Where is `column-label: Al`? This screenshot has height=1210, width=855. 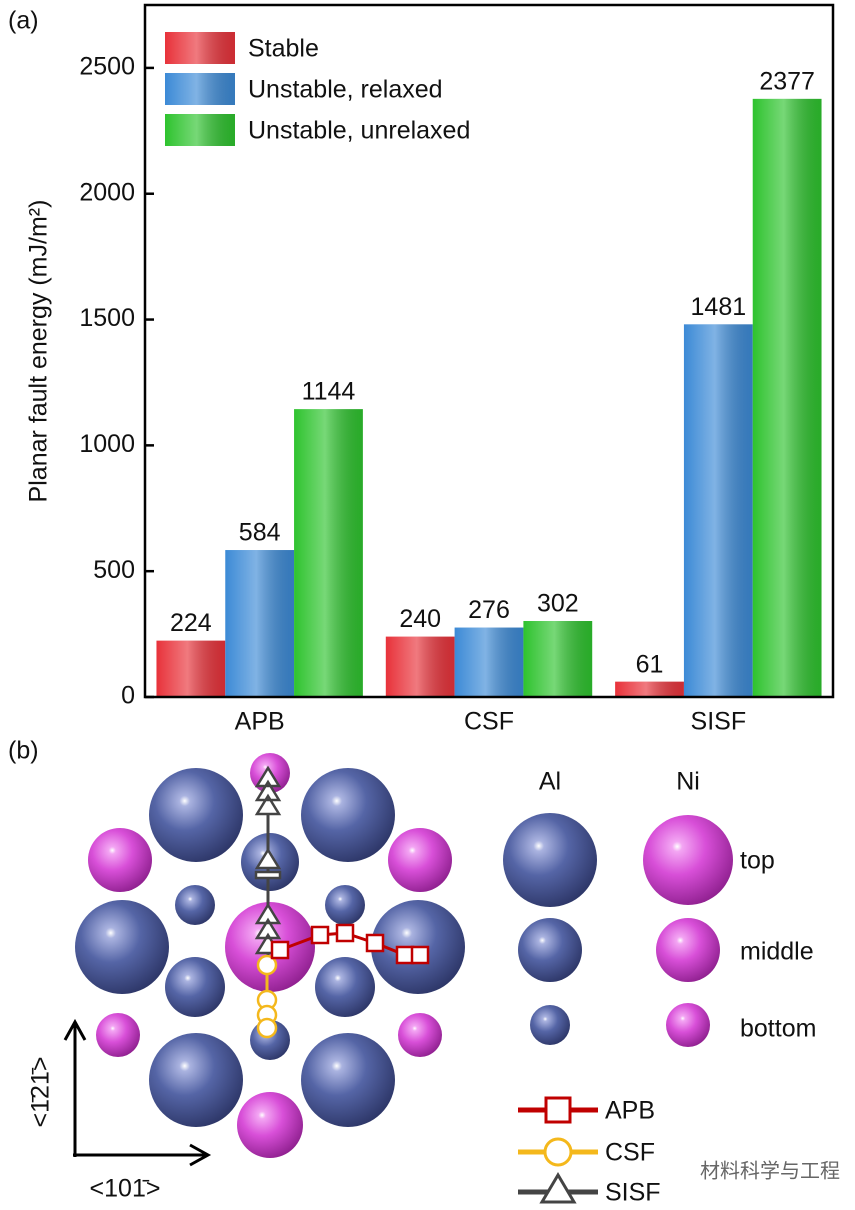
column-label: Al is located at coordinates (550, 782).